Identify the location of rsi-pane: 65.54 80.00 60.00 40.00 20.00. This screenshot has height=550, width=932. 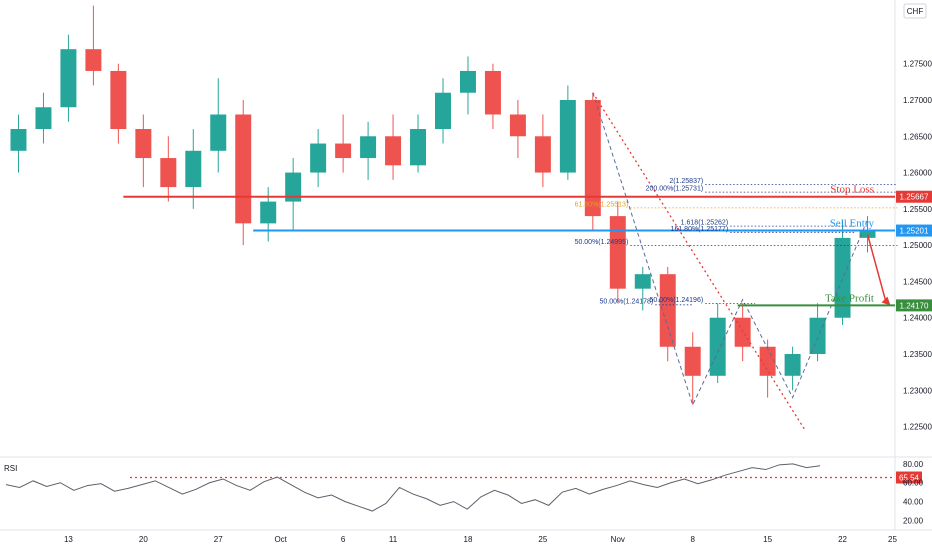
(464, 492).